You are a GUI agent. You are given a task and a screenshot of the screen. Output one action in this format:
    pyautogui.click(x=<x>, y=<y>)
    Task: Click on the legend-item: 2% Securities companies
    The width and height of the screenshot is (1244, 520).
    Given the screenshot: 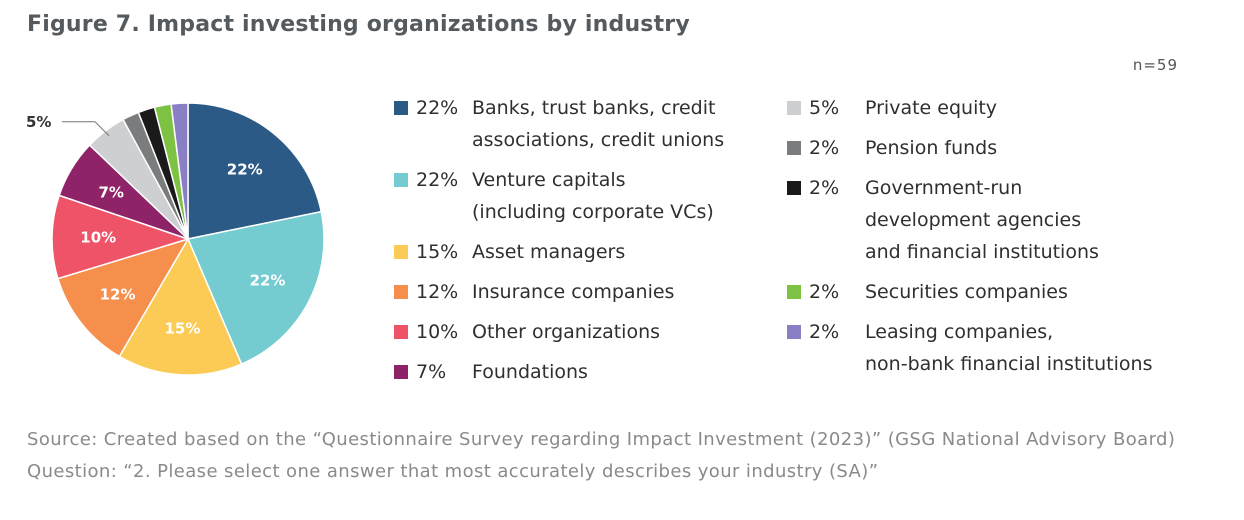 What is the action you would take?
    pyautogui.click(x=927, y=292)
    